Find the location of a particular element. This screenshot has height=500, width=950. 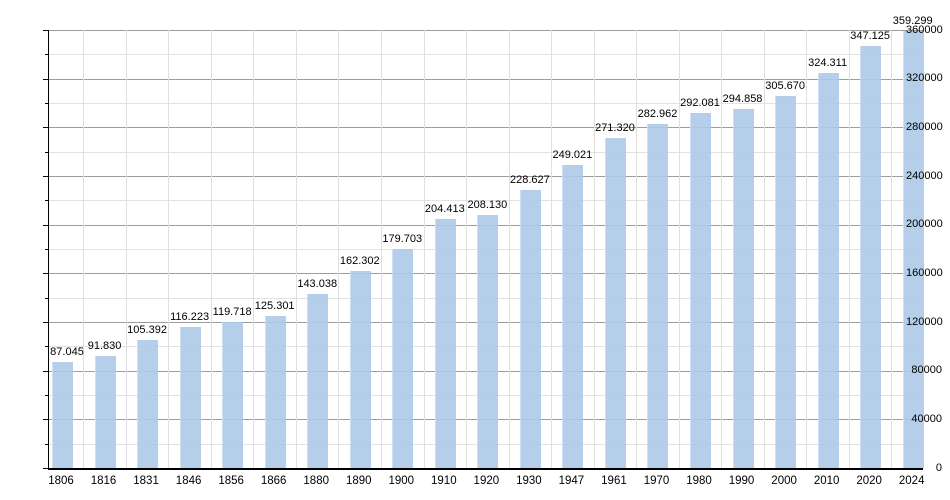

y-tick-label: 360000 is located at coordinates (924, 29).